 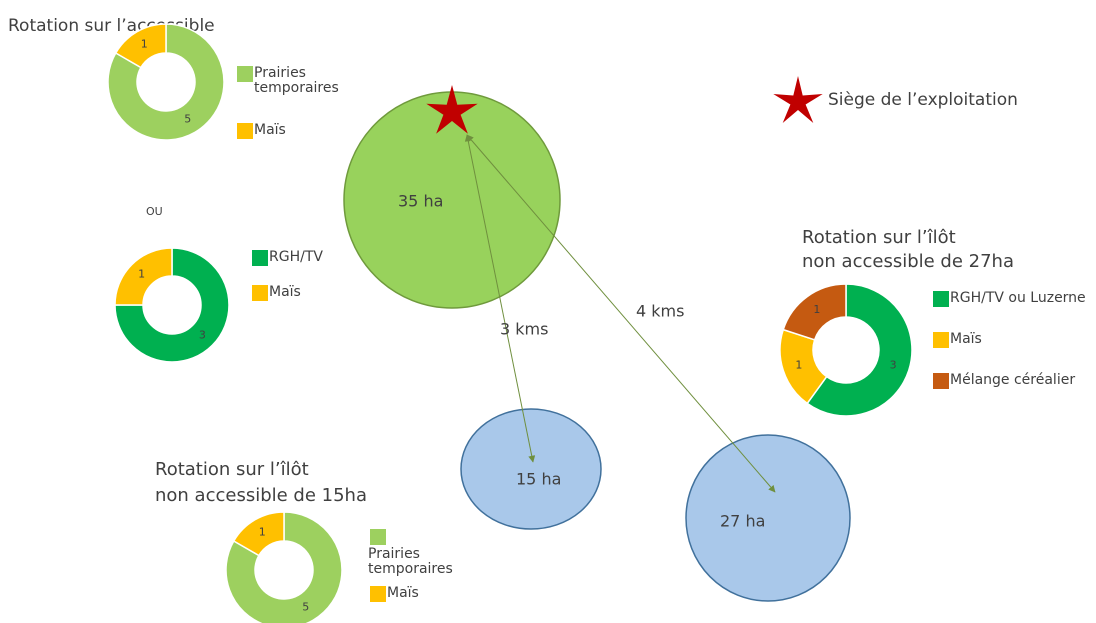 What do you see at coordinates (452, 109) in the screenshot?
I see `headquarters-star` at bounding box center [452, 109].